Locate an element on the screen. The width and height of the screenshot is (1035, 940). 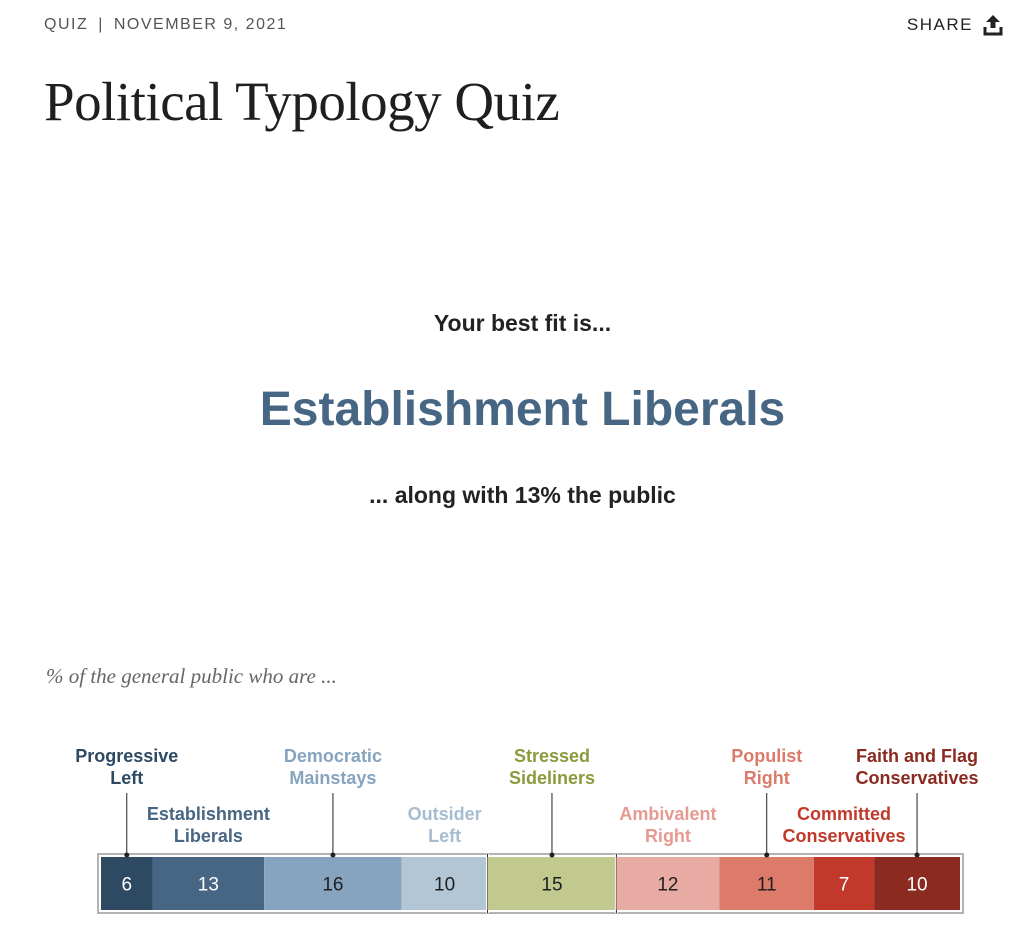
bar-segment-progressive-left is located at coordinates (127, 883).